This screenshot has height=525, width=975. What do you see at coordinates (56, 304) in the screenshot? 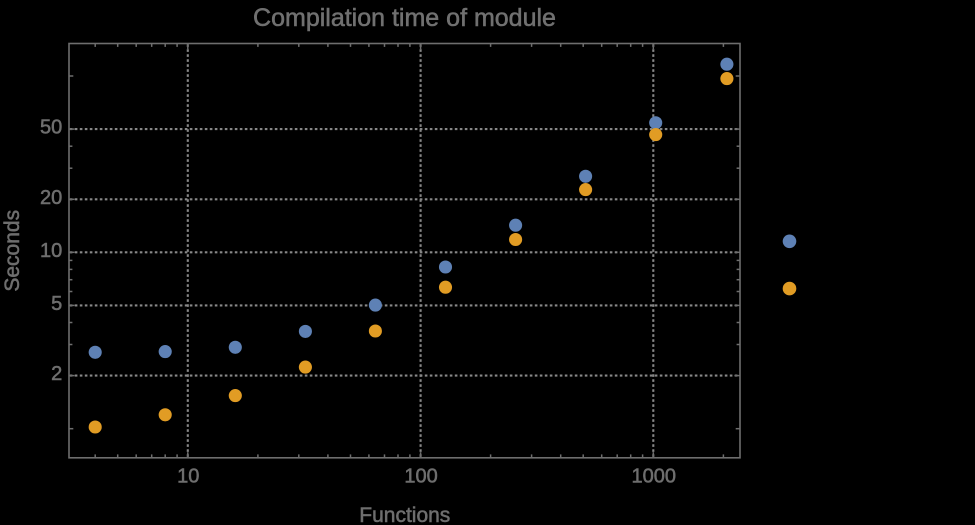
I see `svg-text: 5` at bounding box center [56, 304].